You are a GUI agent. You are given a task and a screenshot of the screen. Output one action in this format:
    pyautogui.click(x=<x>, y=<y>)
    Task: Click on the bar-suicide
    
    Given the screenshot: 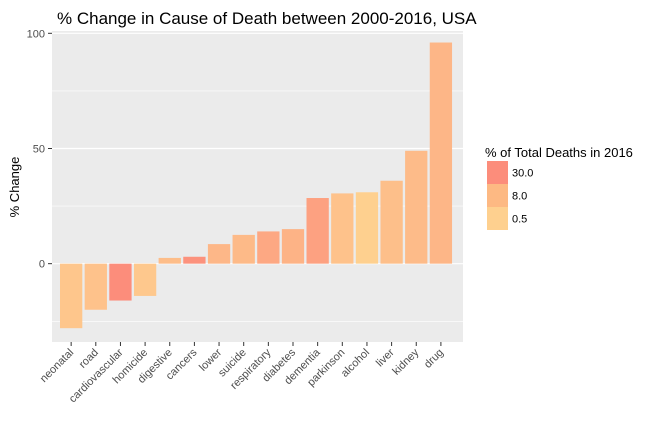 What is the action you would take?
    pyautogui.click(x=243, y=249)
    